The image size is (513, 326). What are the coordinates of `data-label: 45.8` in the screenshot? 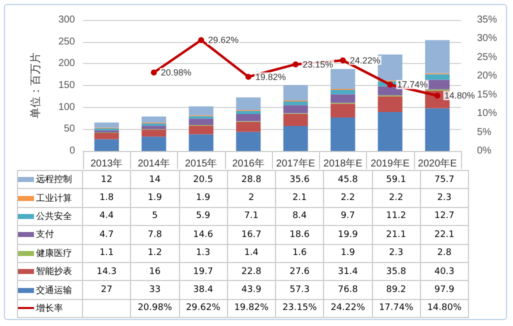 It's located at (348, 179).